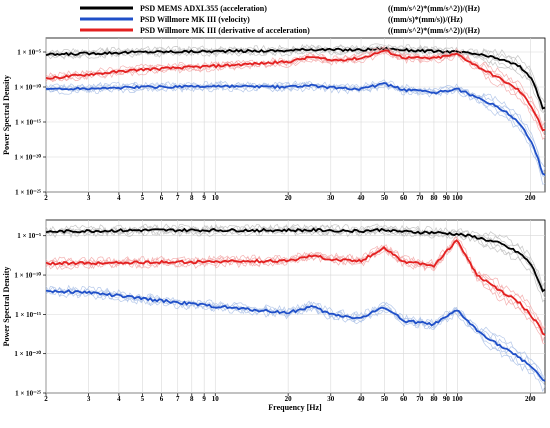 Image resolution: width=550 pixels, height=428 pixels. I want to click on legend-unit-3: ((mm/s^2)*(mm/s^2))/(Hz), so click(434, 30).